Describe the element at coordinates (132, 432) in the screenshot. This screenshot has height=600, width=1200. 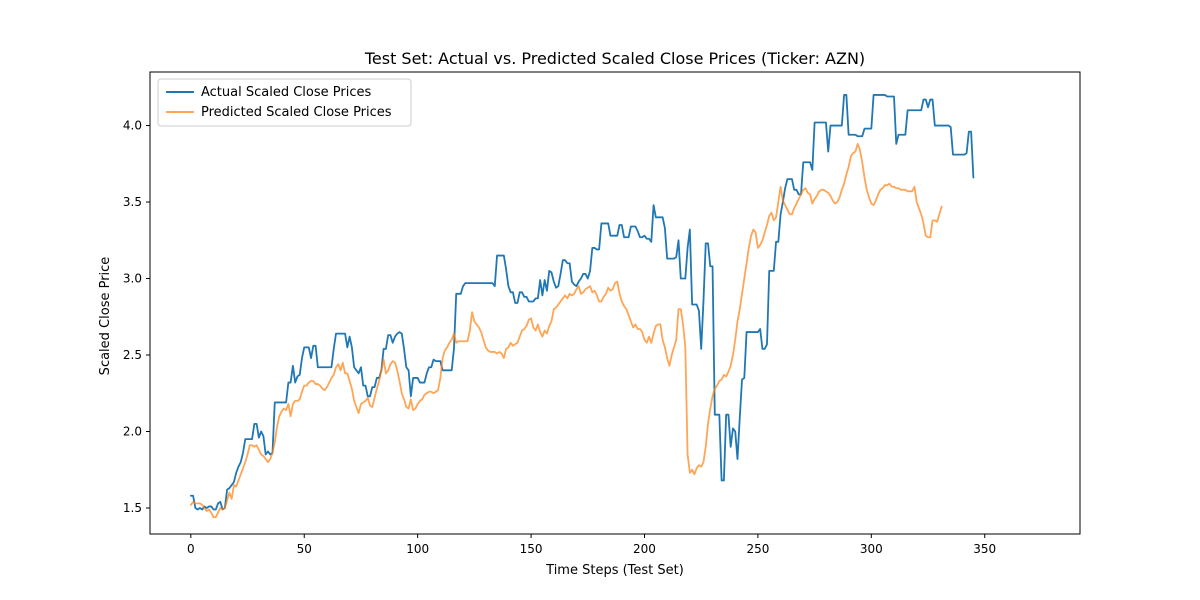
I see `y-tick-label: 2.0` at that location.